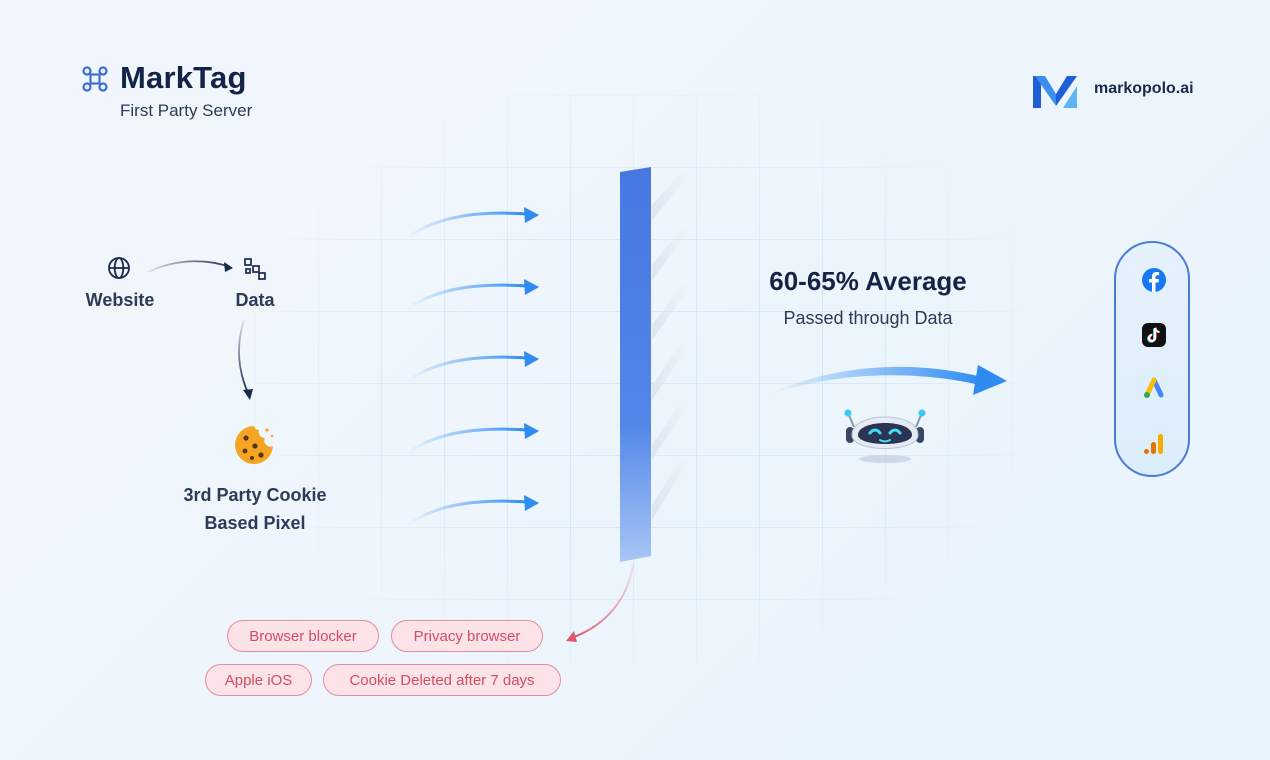 This screenshot has height=760, width=1270. I want to click on blocker-chip-cookie-deleted: Cookie Deleted after 7 days, so click(442, 680).